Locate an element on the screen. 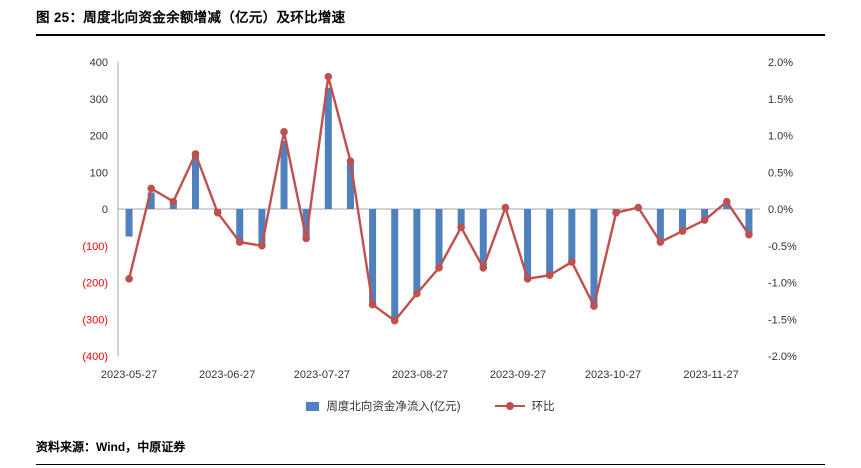 The height and width of the screenshot is (468, 861). chart-legend: 周度北向资金净流入(亿元) 环比 is located at coordinates (430, 406).